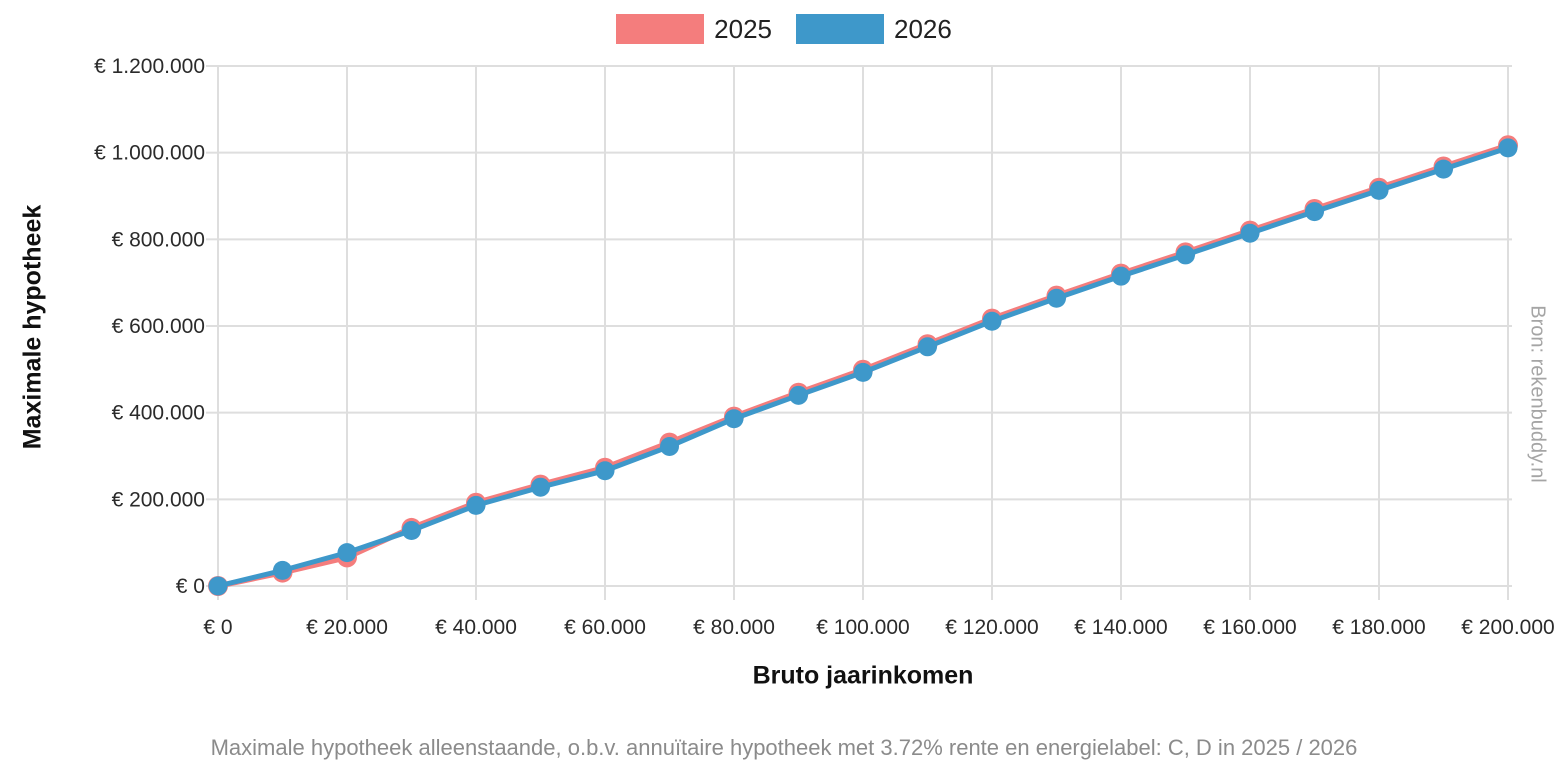 This screenshot has width=1568, height=784. I want to click on x-tick-label: € 20.000, so click(347, 627).